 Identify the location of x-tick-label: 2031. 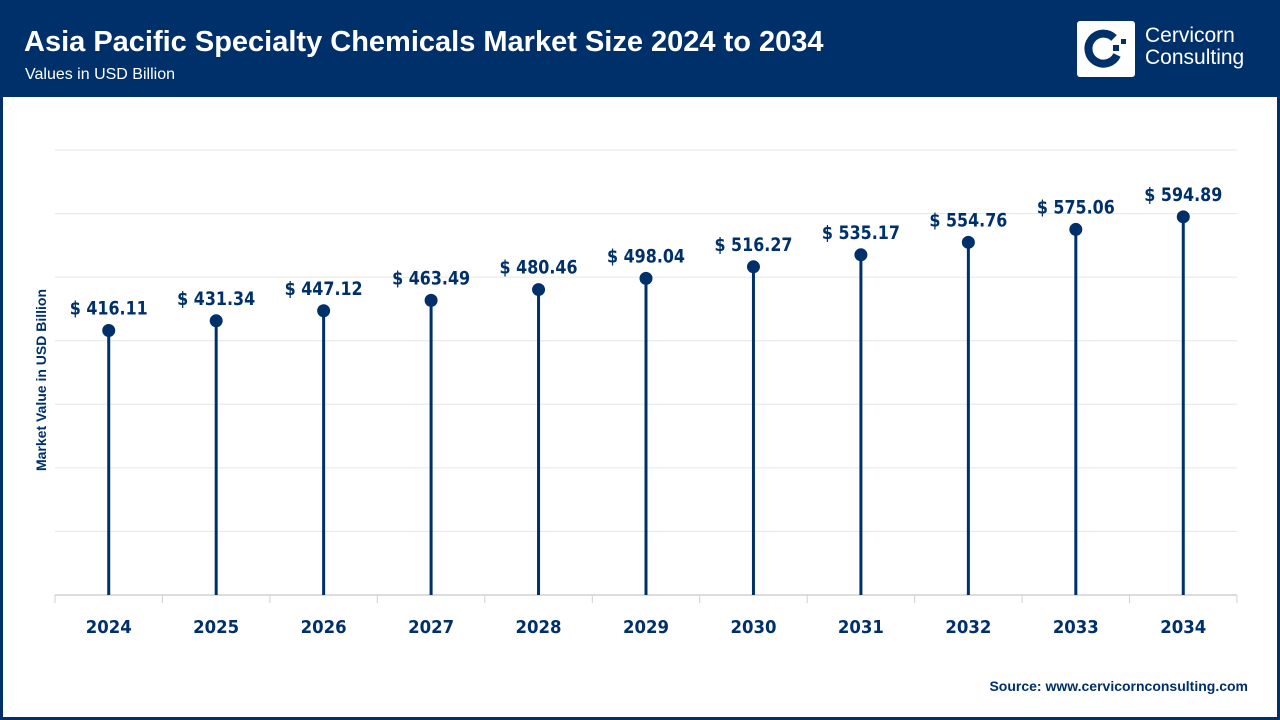
(861, 627).